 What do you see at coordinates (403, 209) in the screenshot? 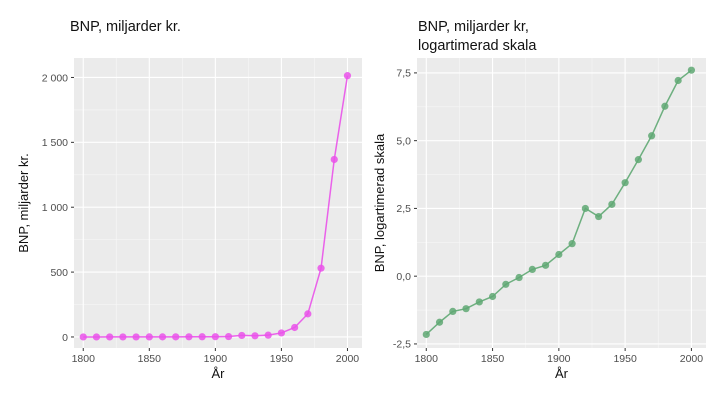
I see `y-tick-label: 2,5` at bounding box center [403, 209].